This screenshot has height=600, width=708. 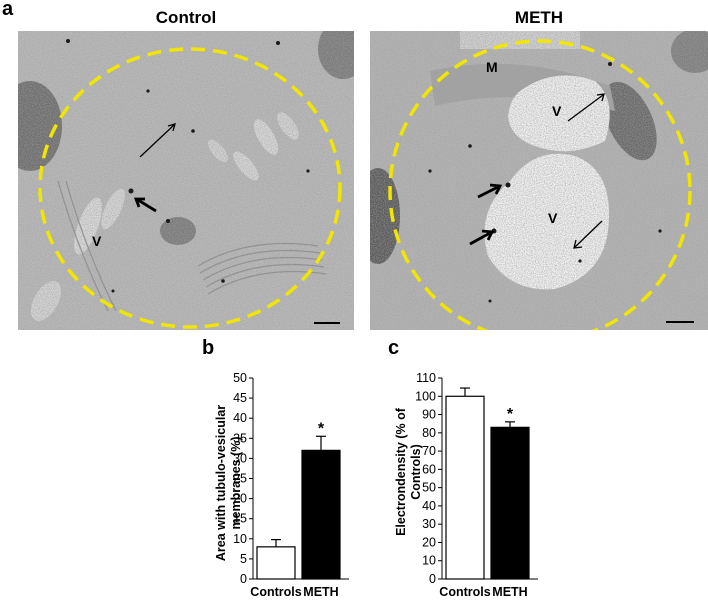 I want to click on chart-b: 0 5 10 15 20 25 30 35 40 45 50 Controls * METH, so click(x=291, y=484).